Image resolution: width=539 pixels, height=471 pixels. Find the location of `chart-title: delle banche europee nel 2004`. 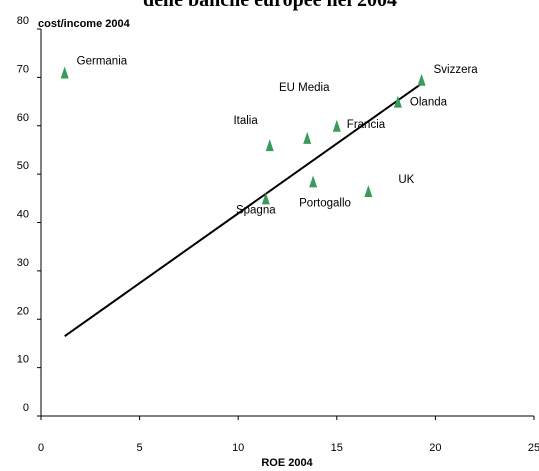

chart-title: delle banche europee nel 2004 is located at coordinates (270, 5).